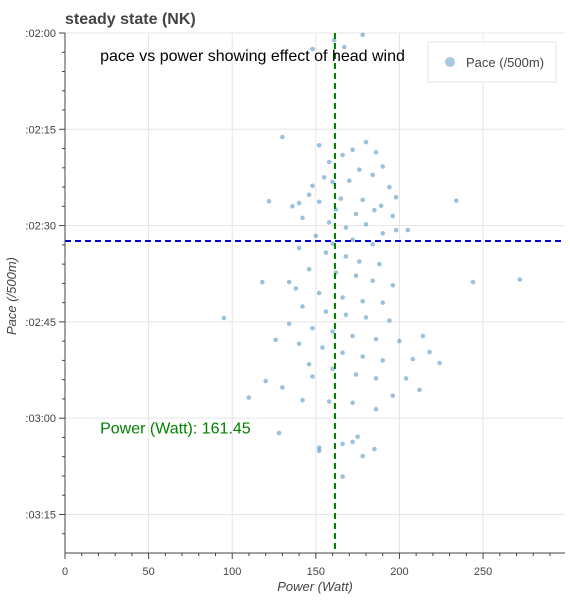 The height and width of the screenshot is (600, 570). Describe the element at coordinates (11, 296) in the screenshot. I see `y-axis-label: Pace (/500m)` at that location.